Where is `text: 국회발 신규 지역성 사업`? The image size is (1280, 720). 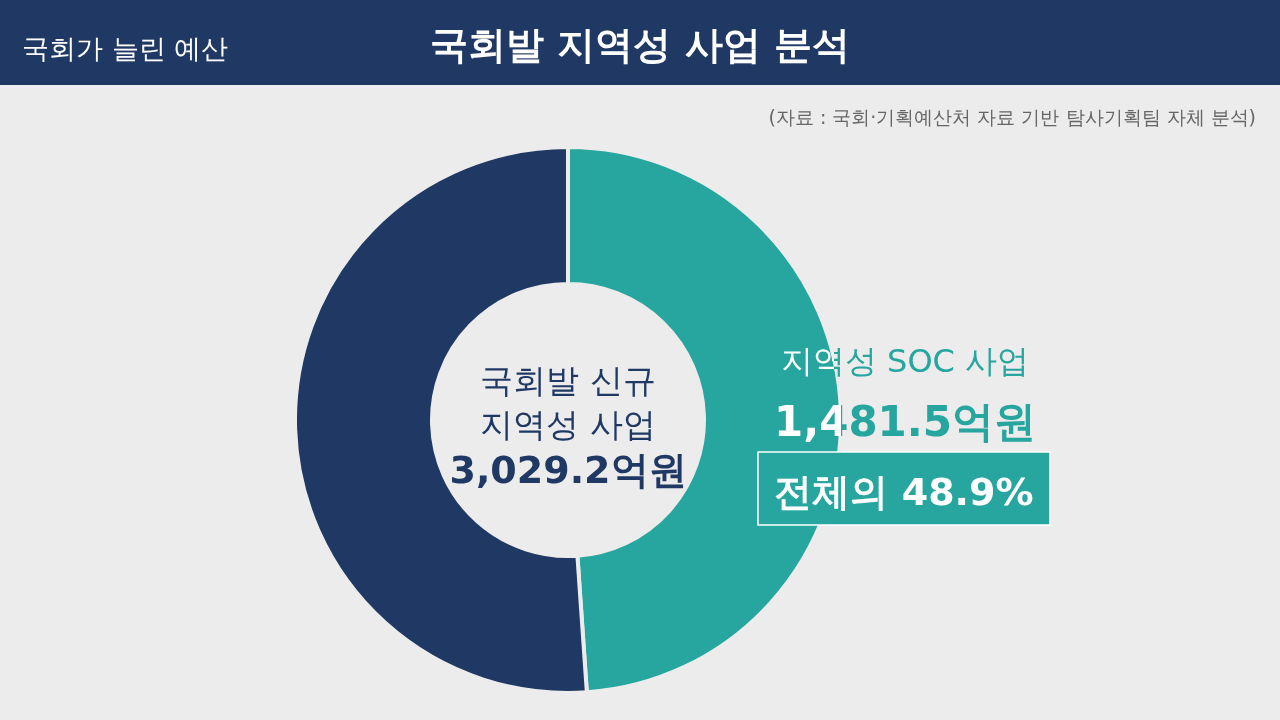 text: 국회발 신규 지역성 사업 is located at coordinates (568, 402).